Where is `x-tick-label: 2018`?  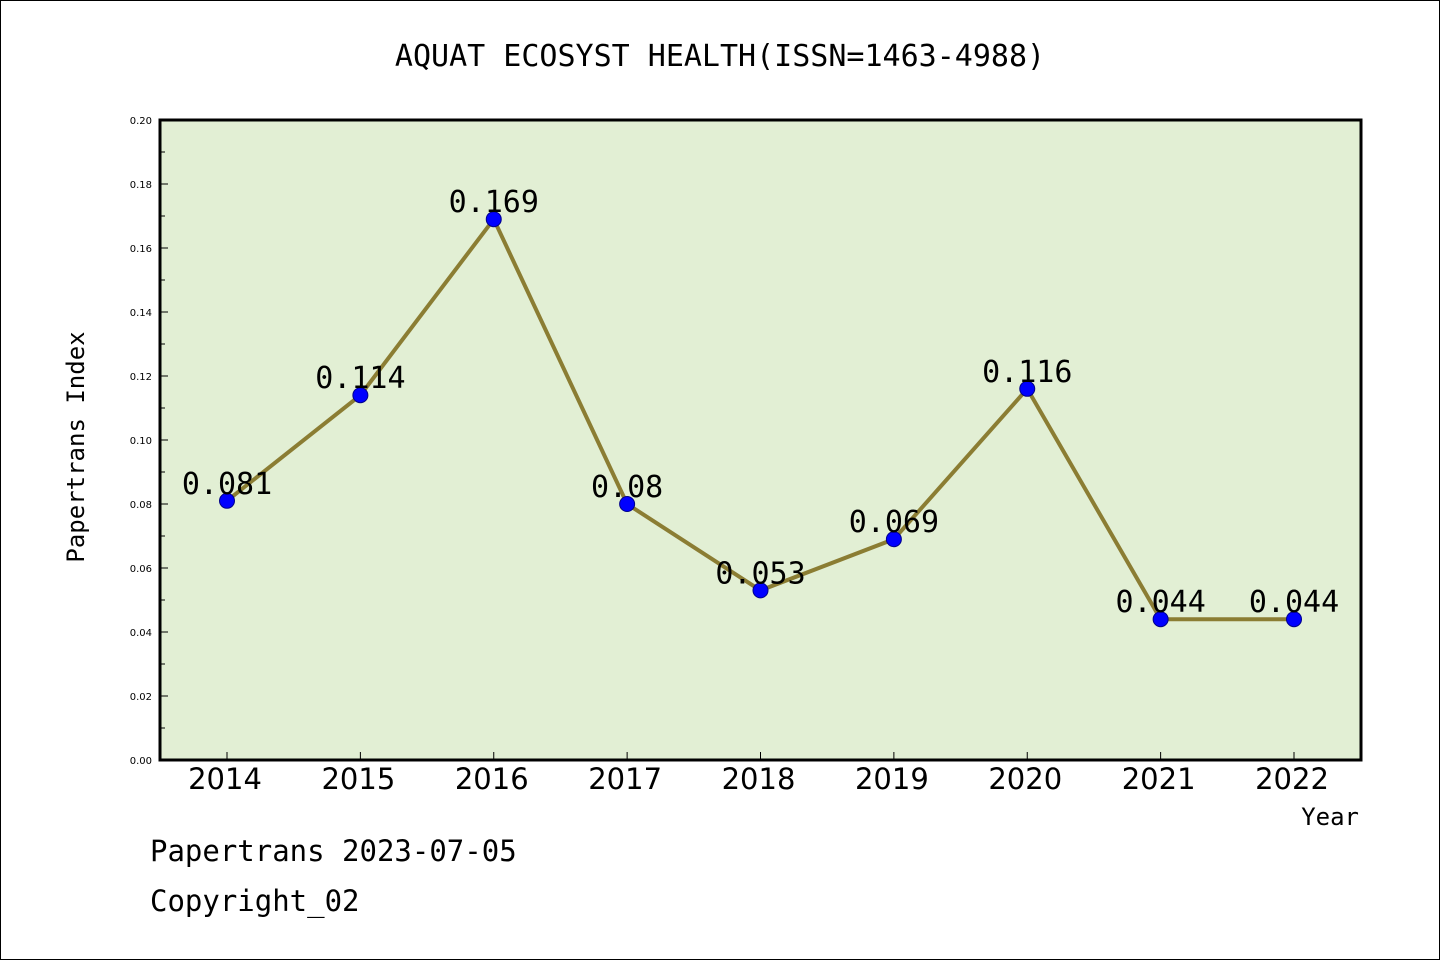
x-tick-label: 2018 is located at coordinates (759, 779).